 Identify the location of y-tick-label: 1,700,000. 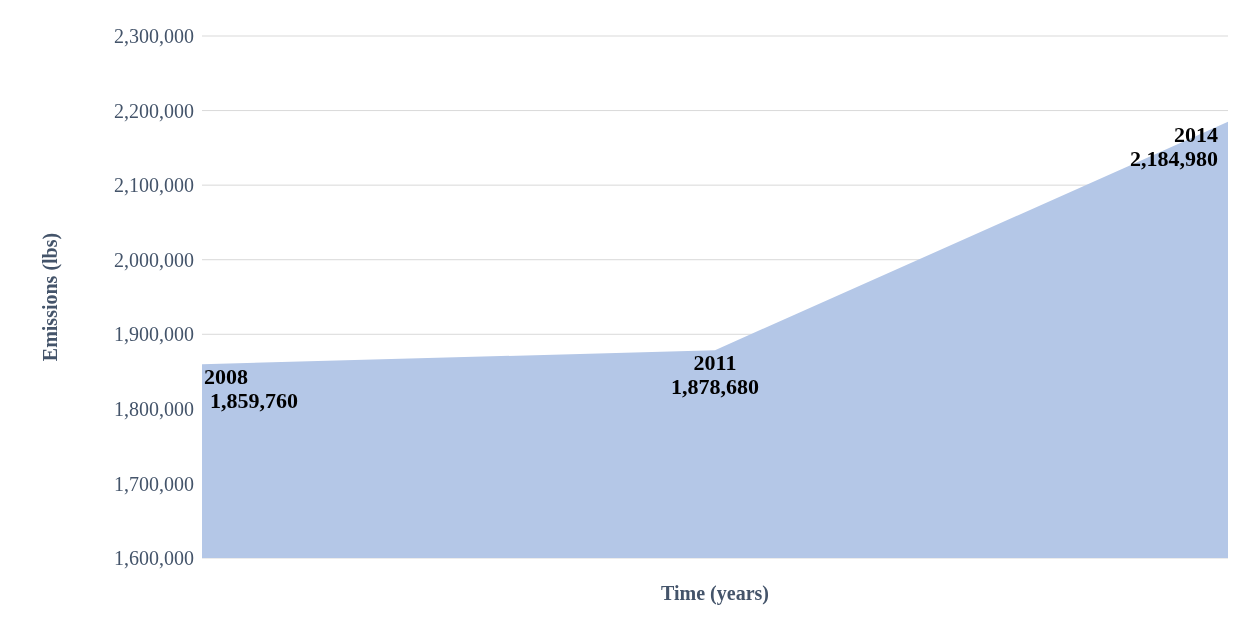
(154, 483).